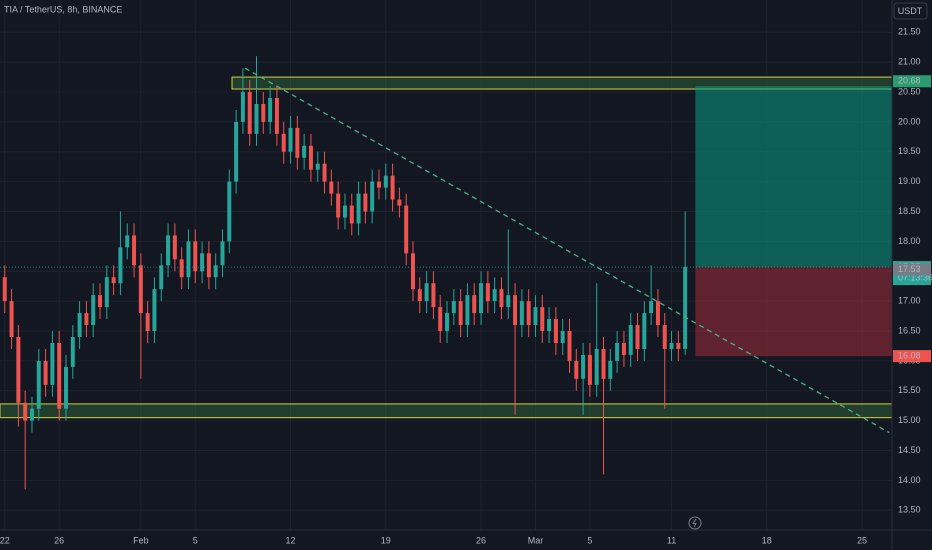  What do you see at coordinates (915, 277) in the screenshot?
I see `countdown: 07:13:36` at bounding box center [915, 277].